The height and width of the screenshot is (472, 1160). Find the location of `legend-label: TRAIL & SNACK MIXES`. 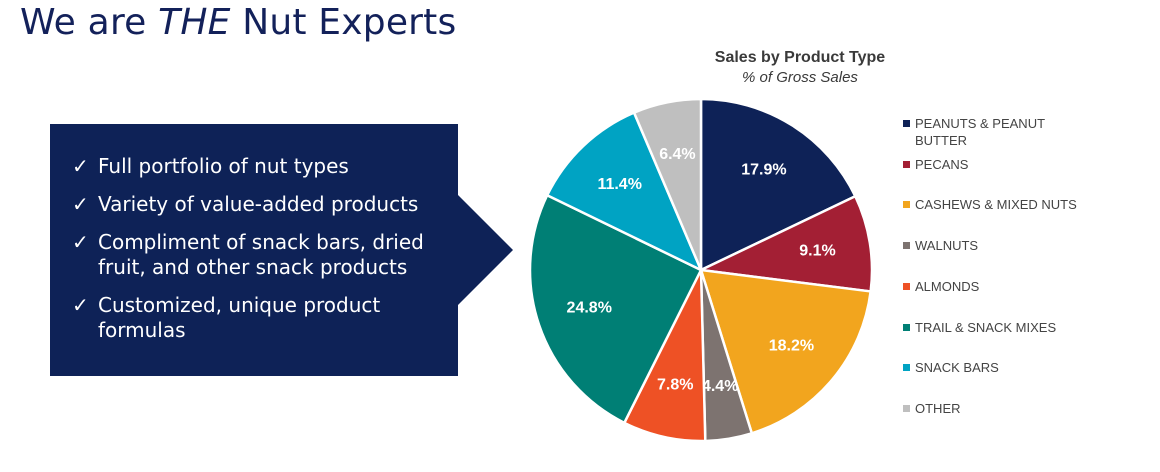

legend-label: TRAIL & SNACK MIXES is located at coordinates (986, 327).